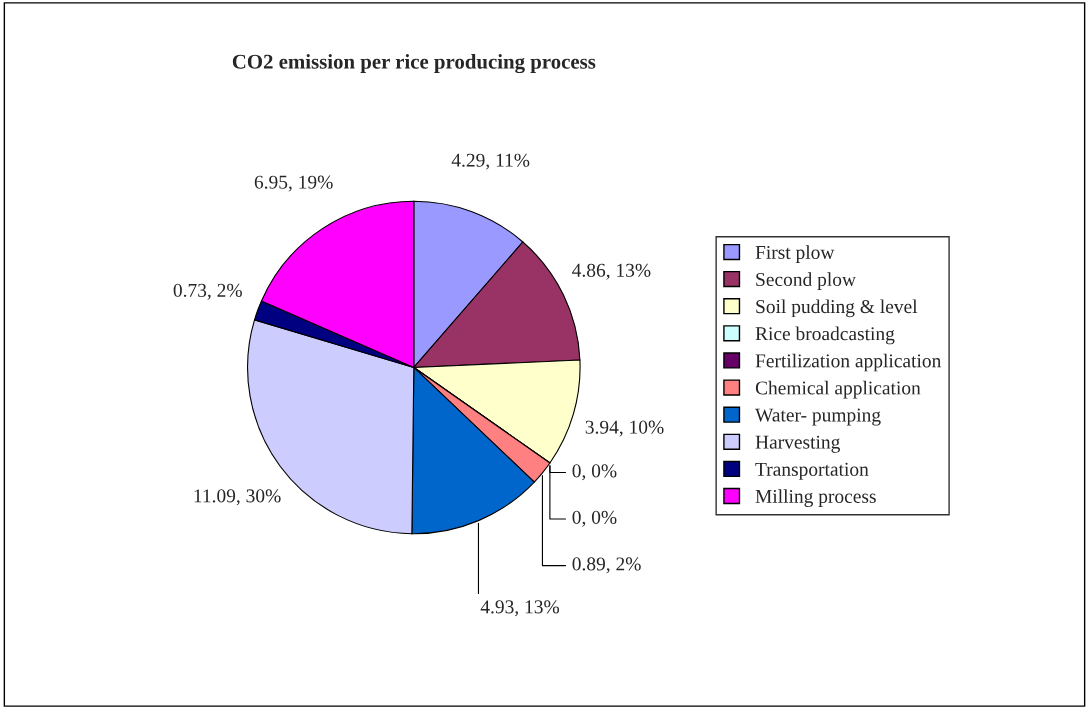 The image size is (1089, 709). Describe the element at coordinates (490, 161) in the screenshot. I see `data-label: 4.29, 11%` at that location.